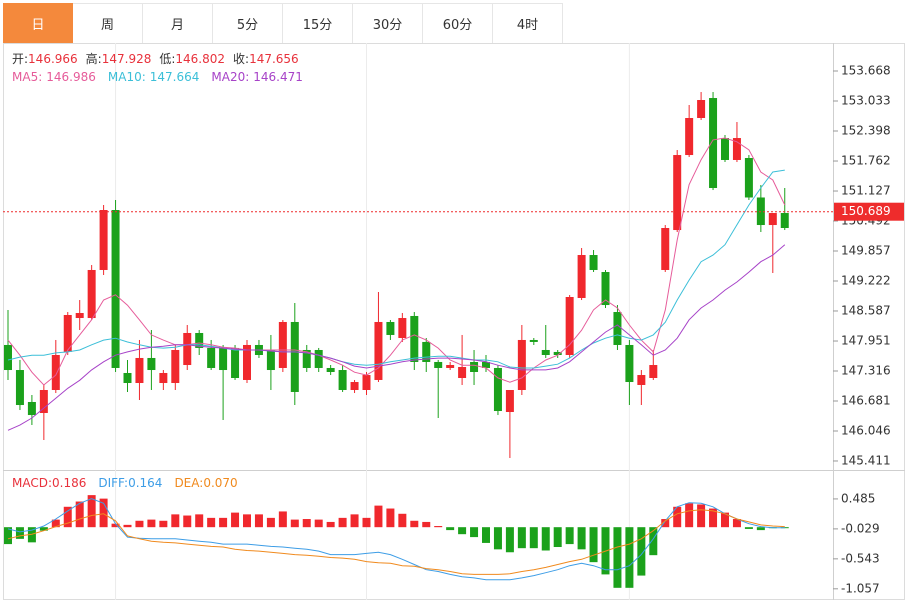 This screenshot has width=910, height=604. I want to click on last-price-box, so click(869, 211).